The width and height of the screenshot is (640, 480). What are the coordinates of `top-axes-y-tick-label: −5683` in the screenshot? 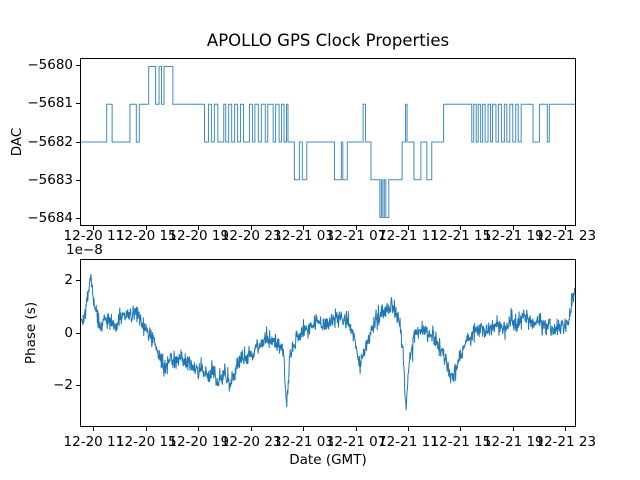 It's located at (50, 179).